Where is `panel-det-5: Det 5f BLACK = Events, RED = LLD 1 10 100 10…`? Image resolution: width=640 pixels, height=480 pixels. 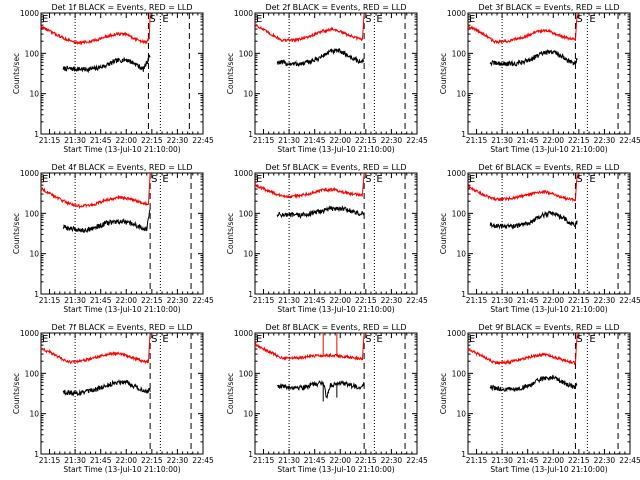
panel-det-5: Det 5f BLACK = Events, RED = LLD 1 10 100 10… is located at coordinates (327, 238).